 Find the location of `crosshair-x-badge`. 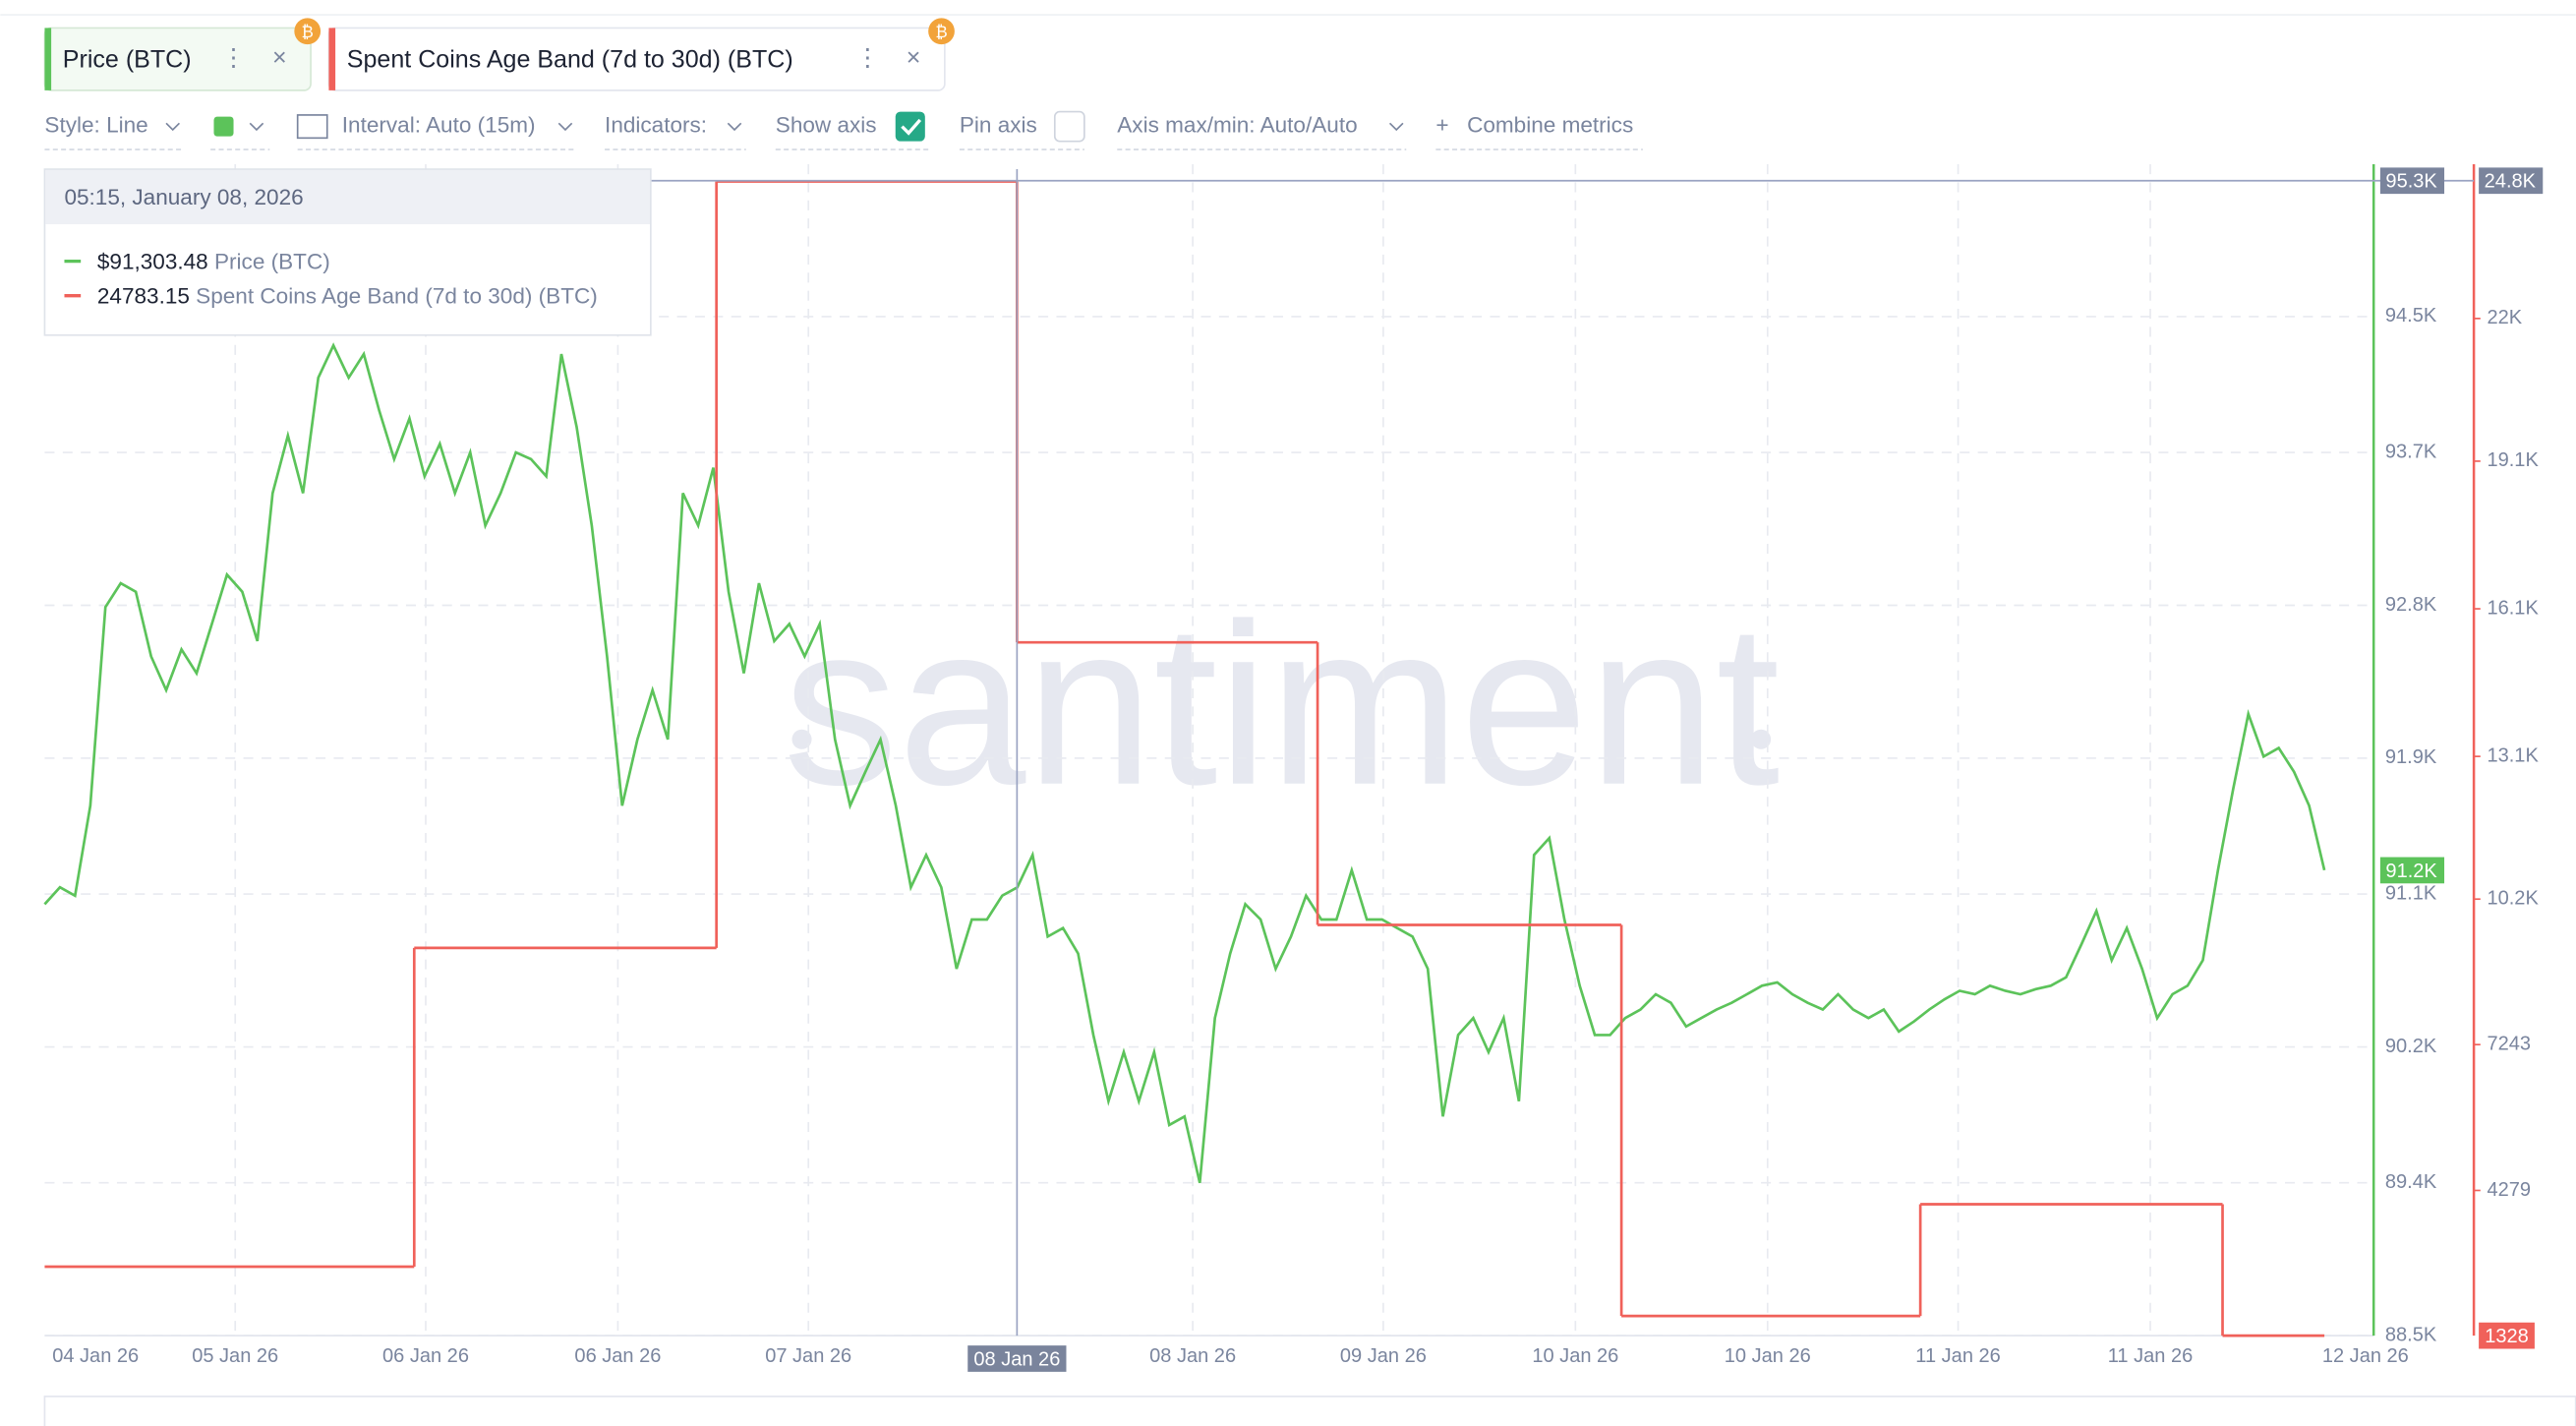

crosshair-x-badge is located at coordinates (1017, 1359).